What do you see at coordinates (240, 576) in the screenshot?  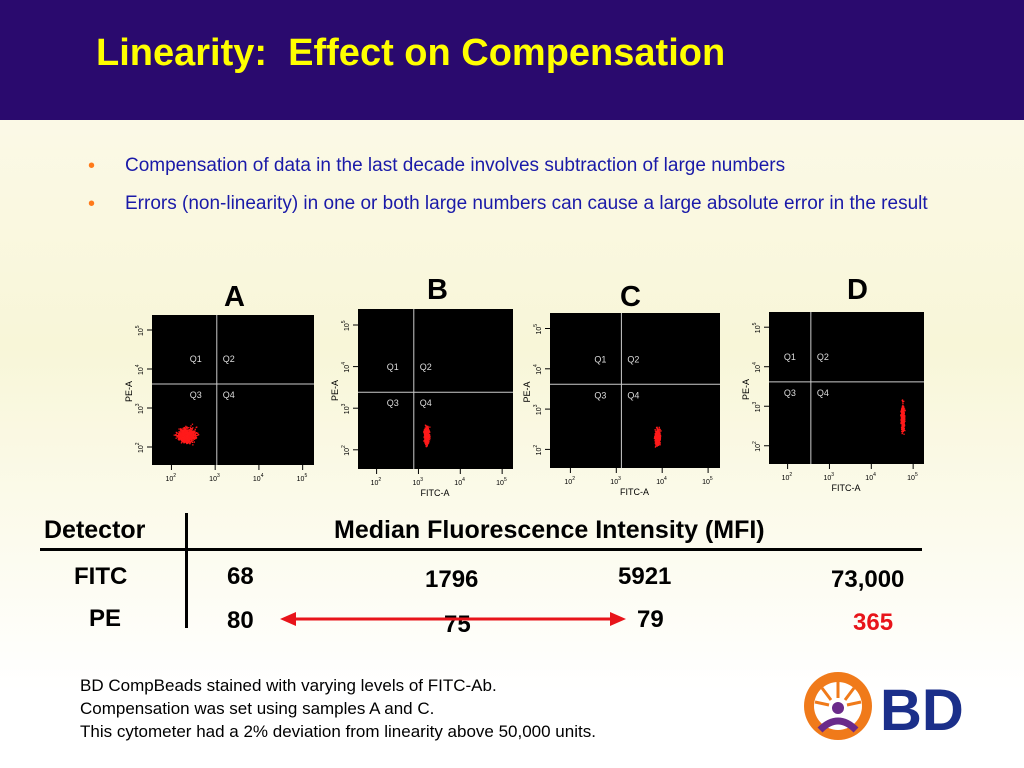 I see `fitc-value-a: 68` at bounding box center [240, 576].